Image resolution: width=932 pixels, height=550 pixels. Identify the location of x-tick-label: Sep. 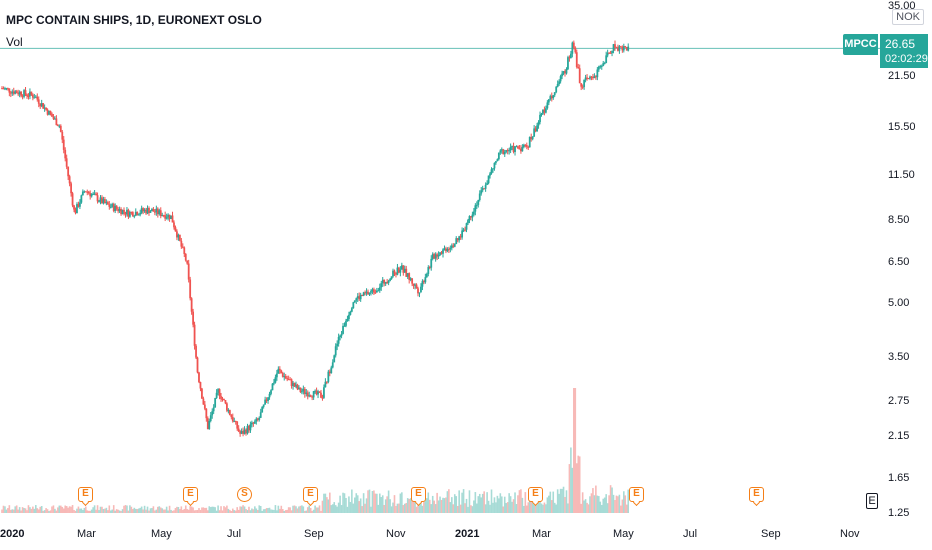
(771, 534).